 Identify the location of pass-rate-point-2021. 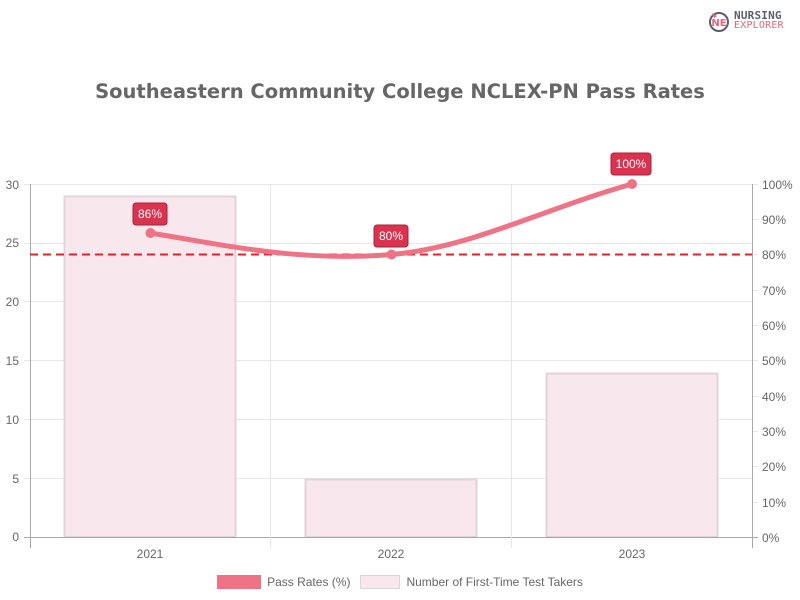
(150, 233).